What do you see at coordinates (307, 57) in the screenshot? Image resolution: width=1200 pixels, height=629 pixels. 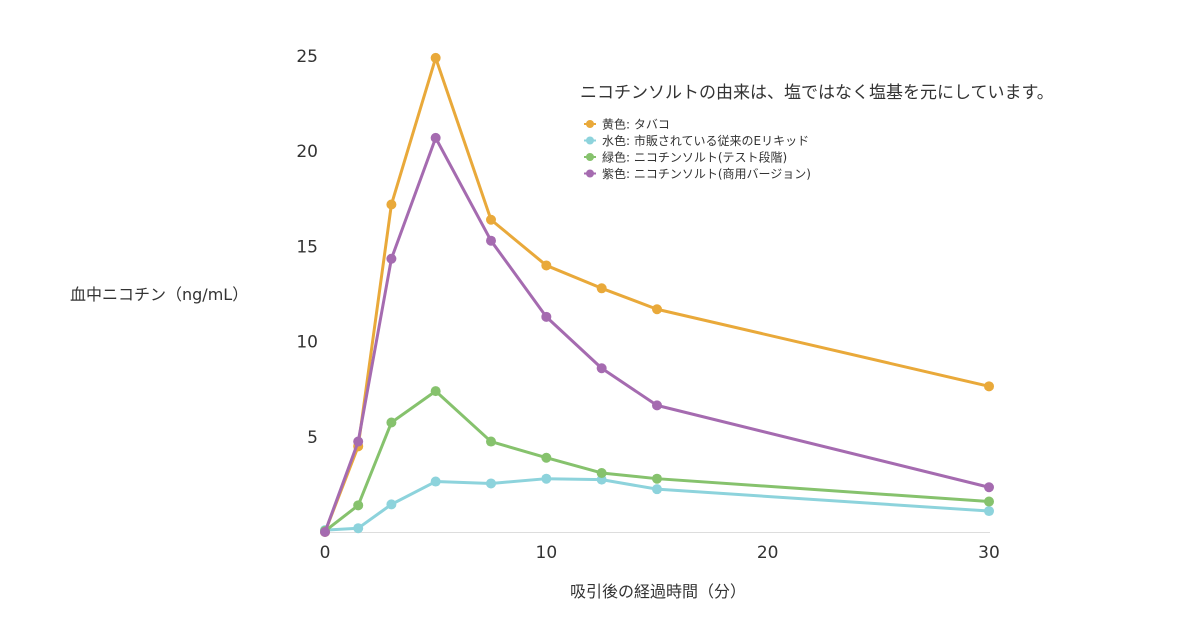 I see `y-tick-label: 25` at bounding box center [307, 57].